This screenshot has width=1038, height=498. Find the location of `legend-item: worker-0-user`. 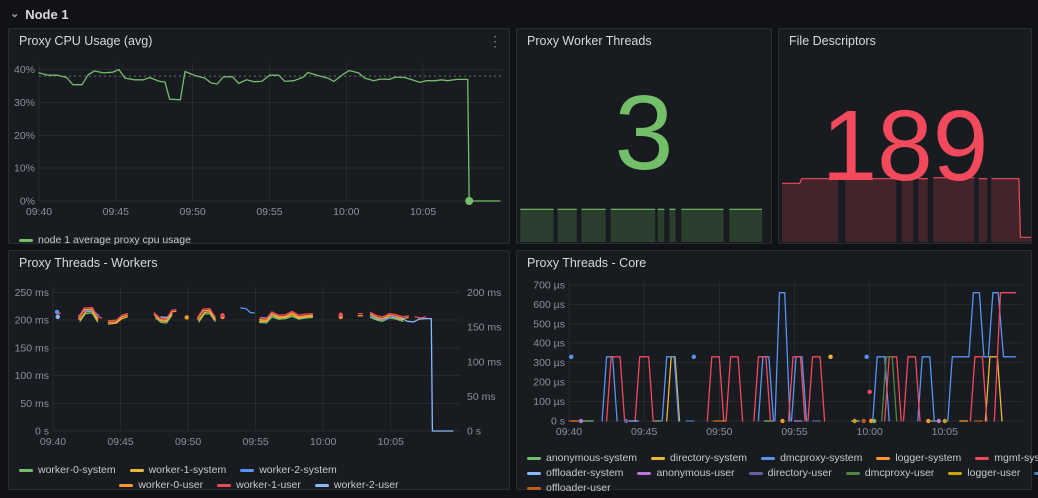

legend-item: worker-0-user is located at coordinates (161, 485).